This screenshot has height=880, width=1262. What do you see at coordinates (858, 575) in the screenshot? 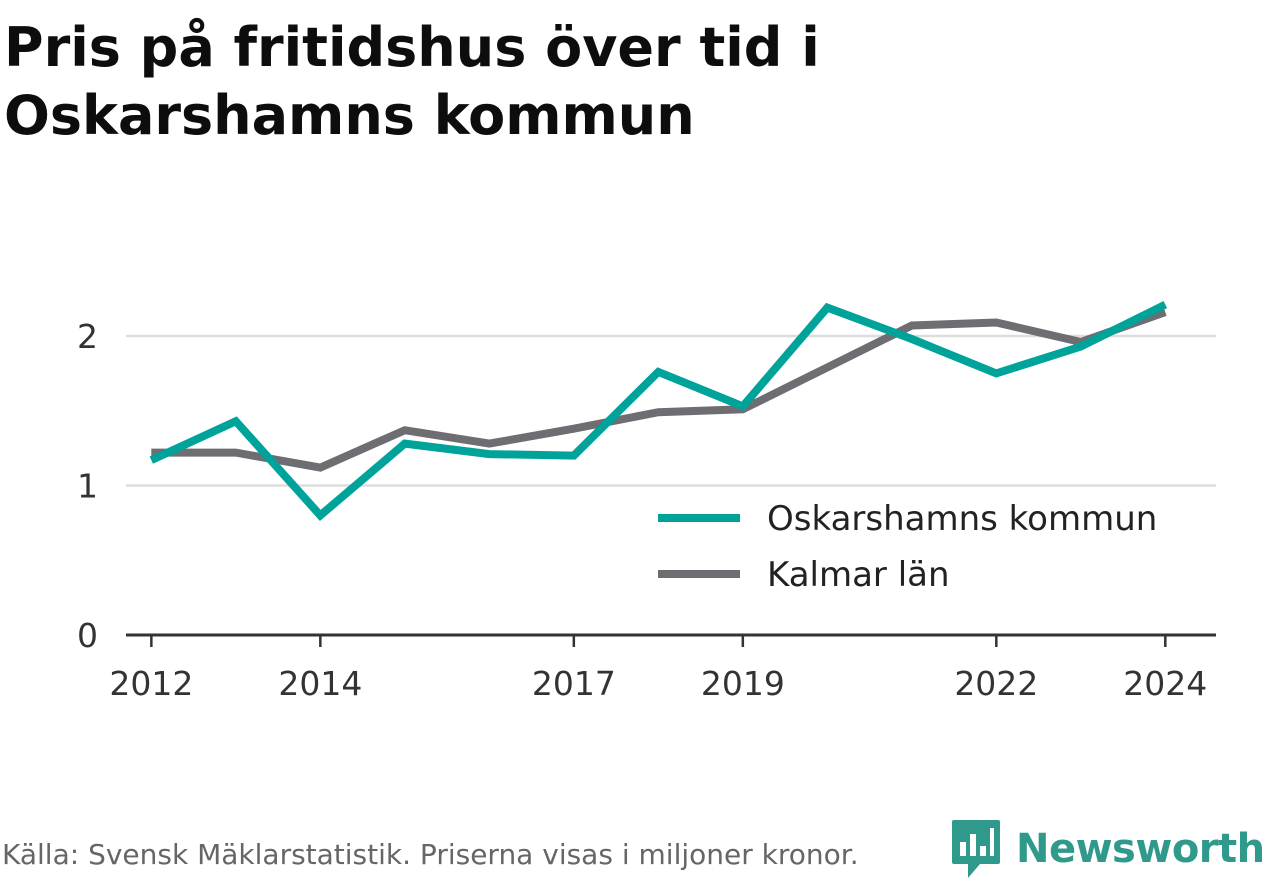
I see `legend-label-1: Kalmar län` at bounding box center [858, 575].